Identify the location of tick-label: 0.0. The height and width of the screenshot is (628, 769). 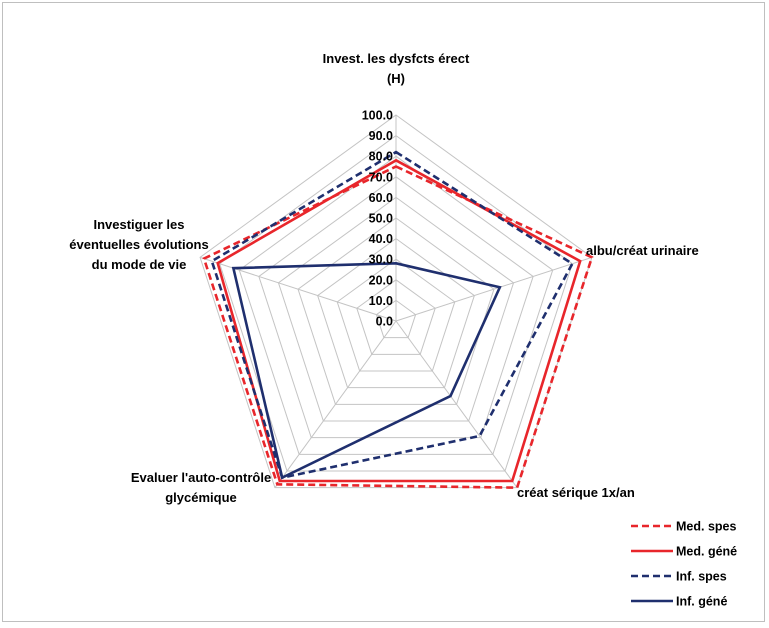
(384, 322).